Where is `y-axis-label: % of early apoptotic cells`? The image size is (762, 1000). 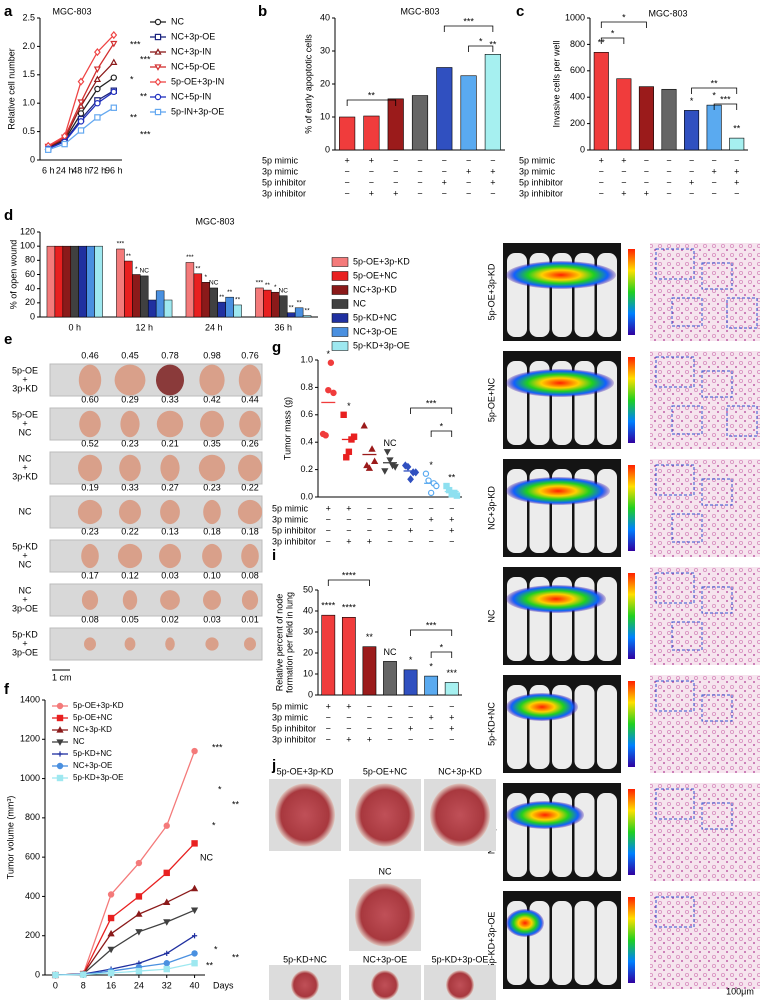 y-axis-label: % of early apoptotic cells is located at coordinates (308, 84).